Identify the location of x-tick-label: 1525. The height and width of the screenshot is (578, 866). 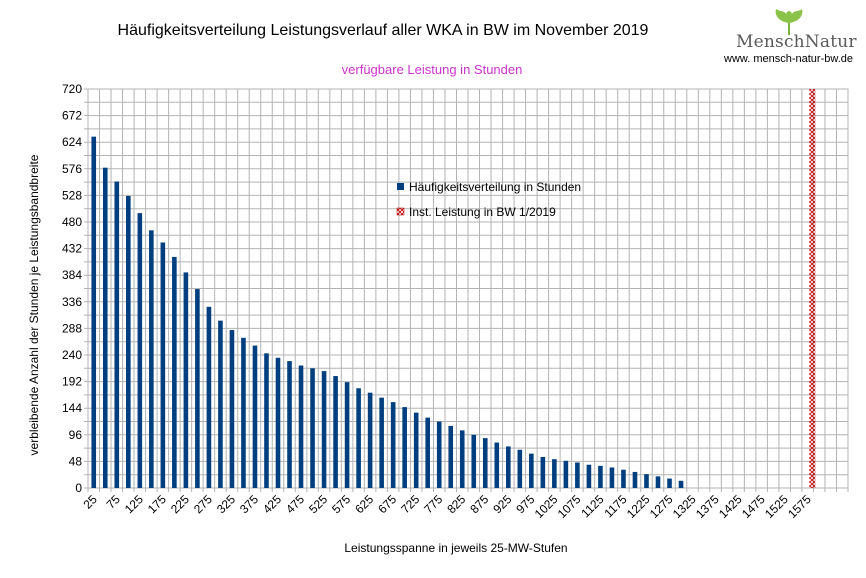
(776, 506).